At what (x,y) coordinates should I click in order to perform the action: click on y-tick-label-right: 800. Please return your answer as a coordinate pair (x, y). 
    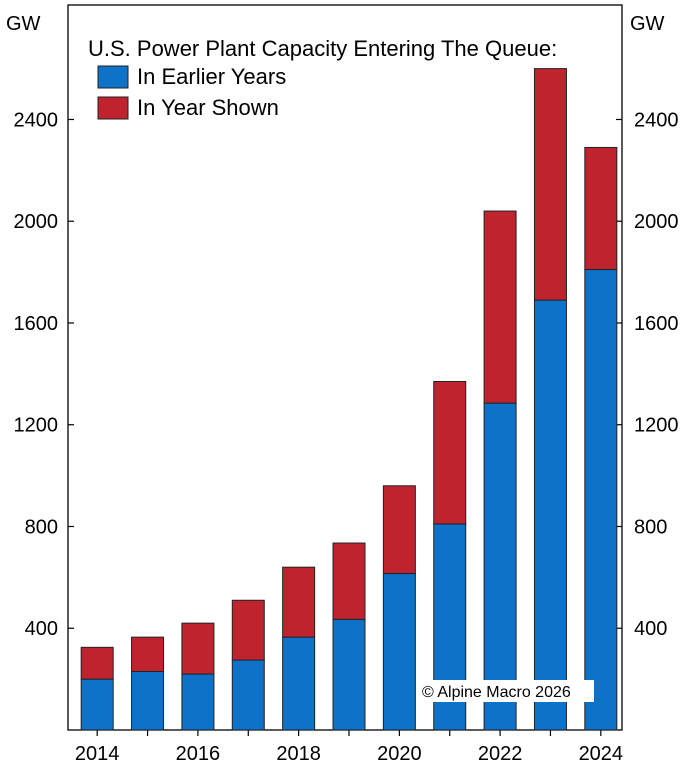
    Looking at the image, I should click on (650, 527).